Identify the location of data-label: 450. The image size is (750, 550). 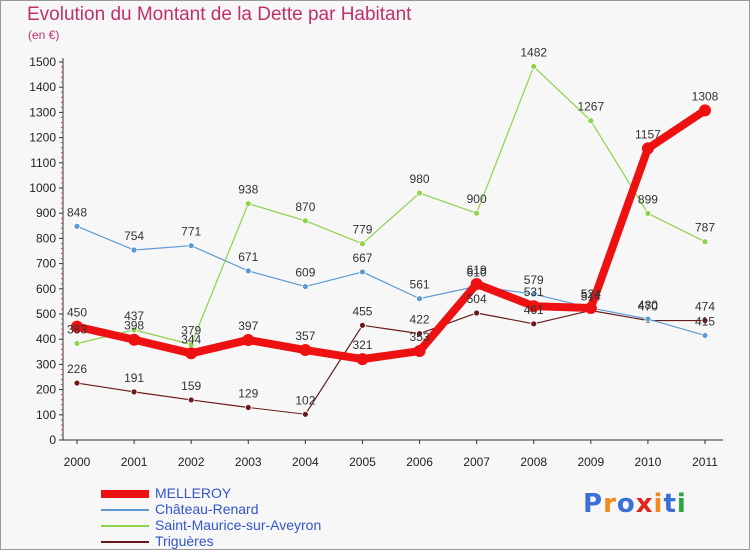
(77, 313).